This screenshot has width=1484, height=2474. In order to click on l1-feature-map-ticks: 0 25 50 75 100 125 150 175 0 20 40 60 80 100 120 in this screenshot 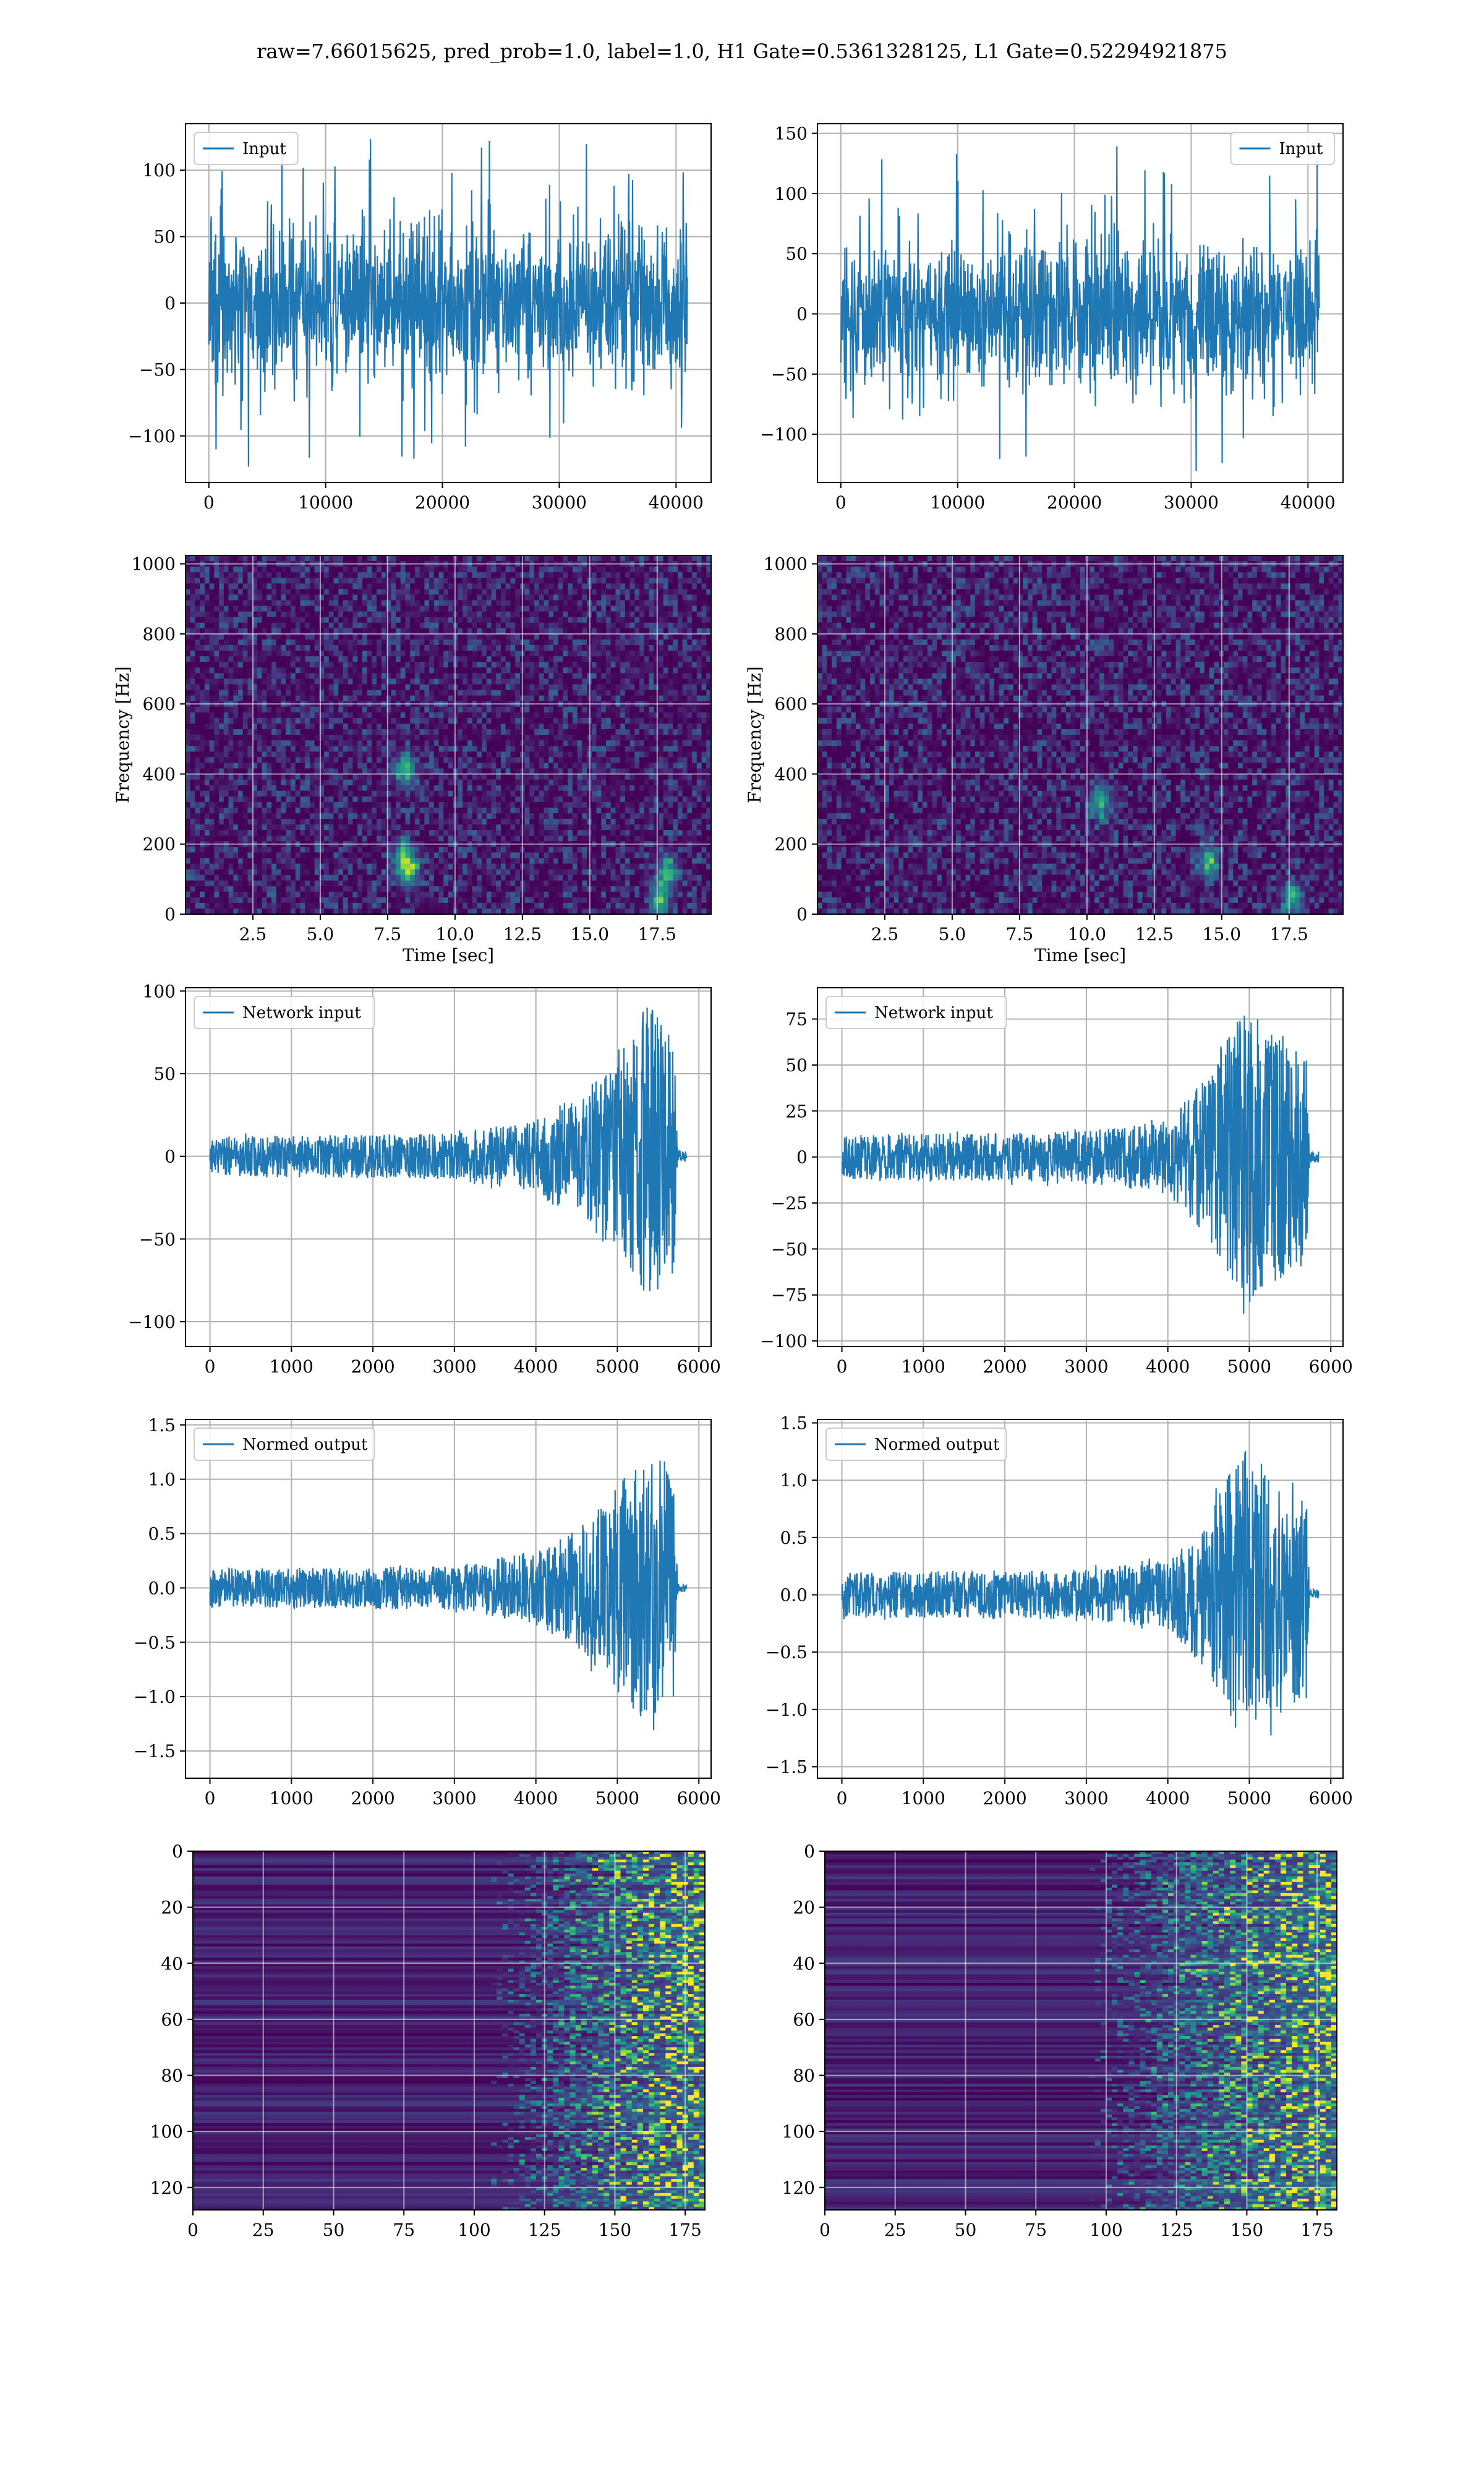, I will do `click(1058, 2040)`.